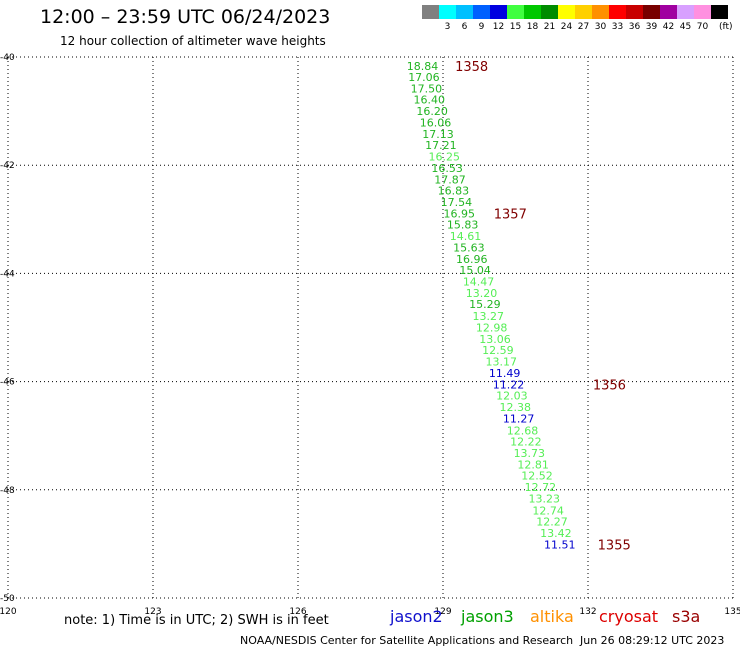  What do you see at coordinates (566, 27) in the screenshot?
I see `color-scale-label: 24` at bounding box center [566, 27].